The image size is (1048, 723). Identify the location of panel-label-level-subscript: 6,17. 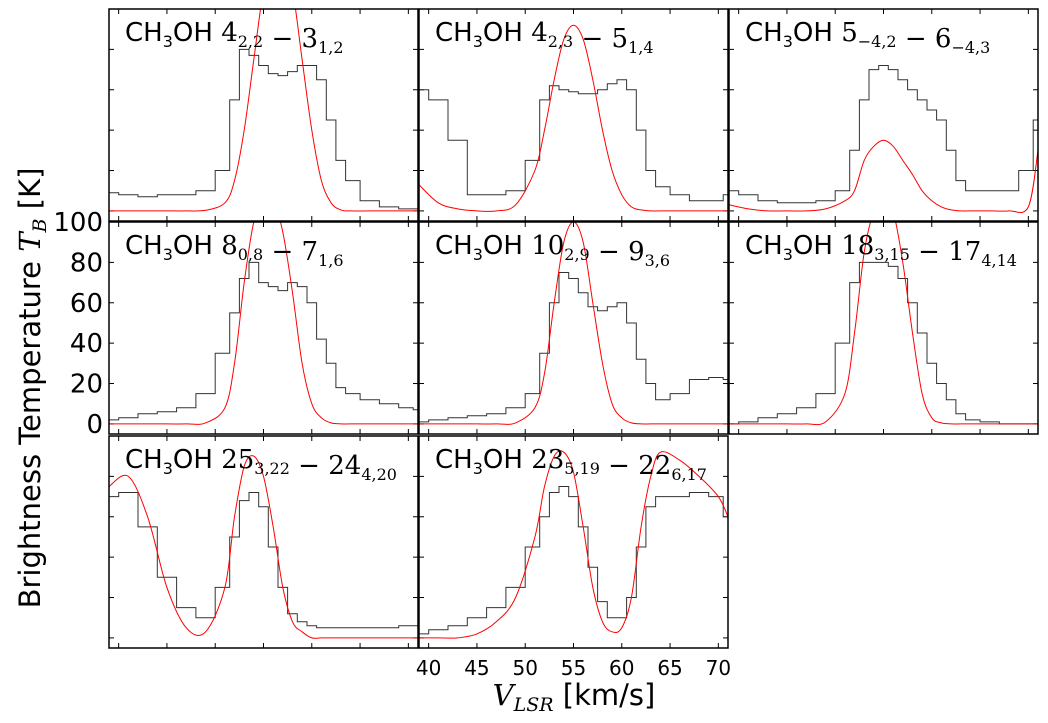
(689, 474).